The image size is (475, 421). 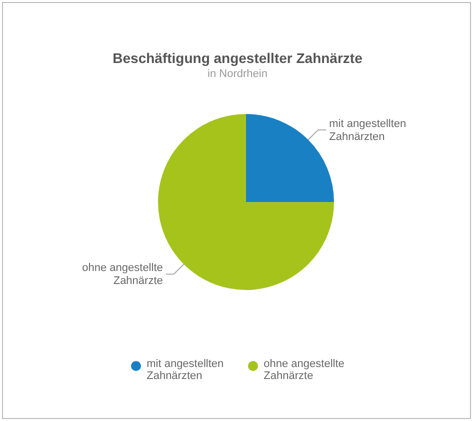 What do you see at coordinates (304, 370) in the screenshot?
I see `legend-label: ohne angestellte Zahnärzte` at bounding box center [304, 370].